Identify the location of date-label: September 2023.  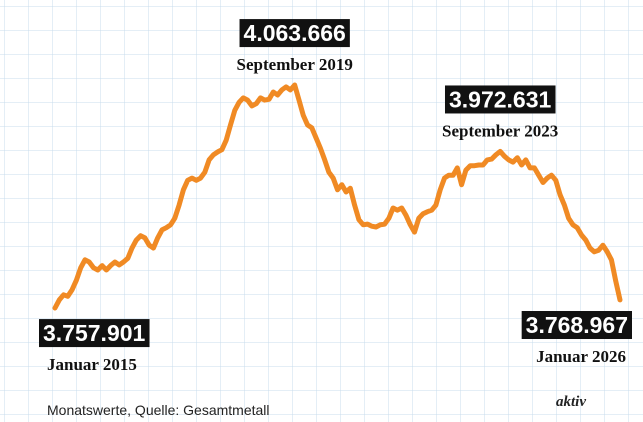
(500, 130).